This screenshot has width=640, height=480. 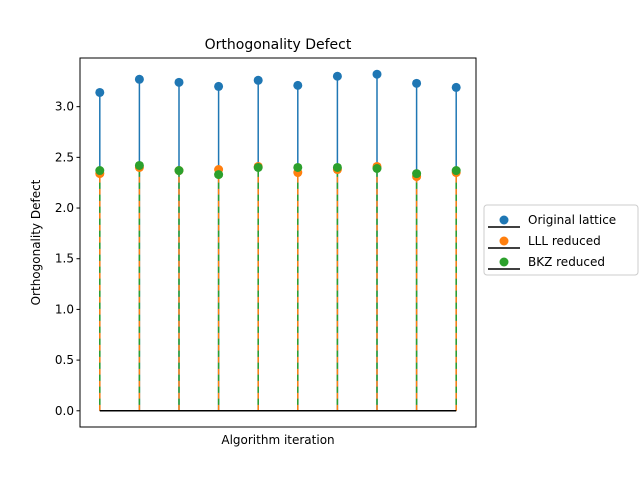 What do you see at coordinates (572, 220) in the screenshot?
I see `legend-label-1: Original lattice` at bounding box center [572, 220].